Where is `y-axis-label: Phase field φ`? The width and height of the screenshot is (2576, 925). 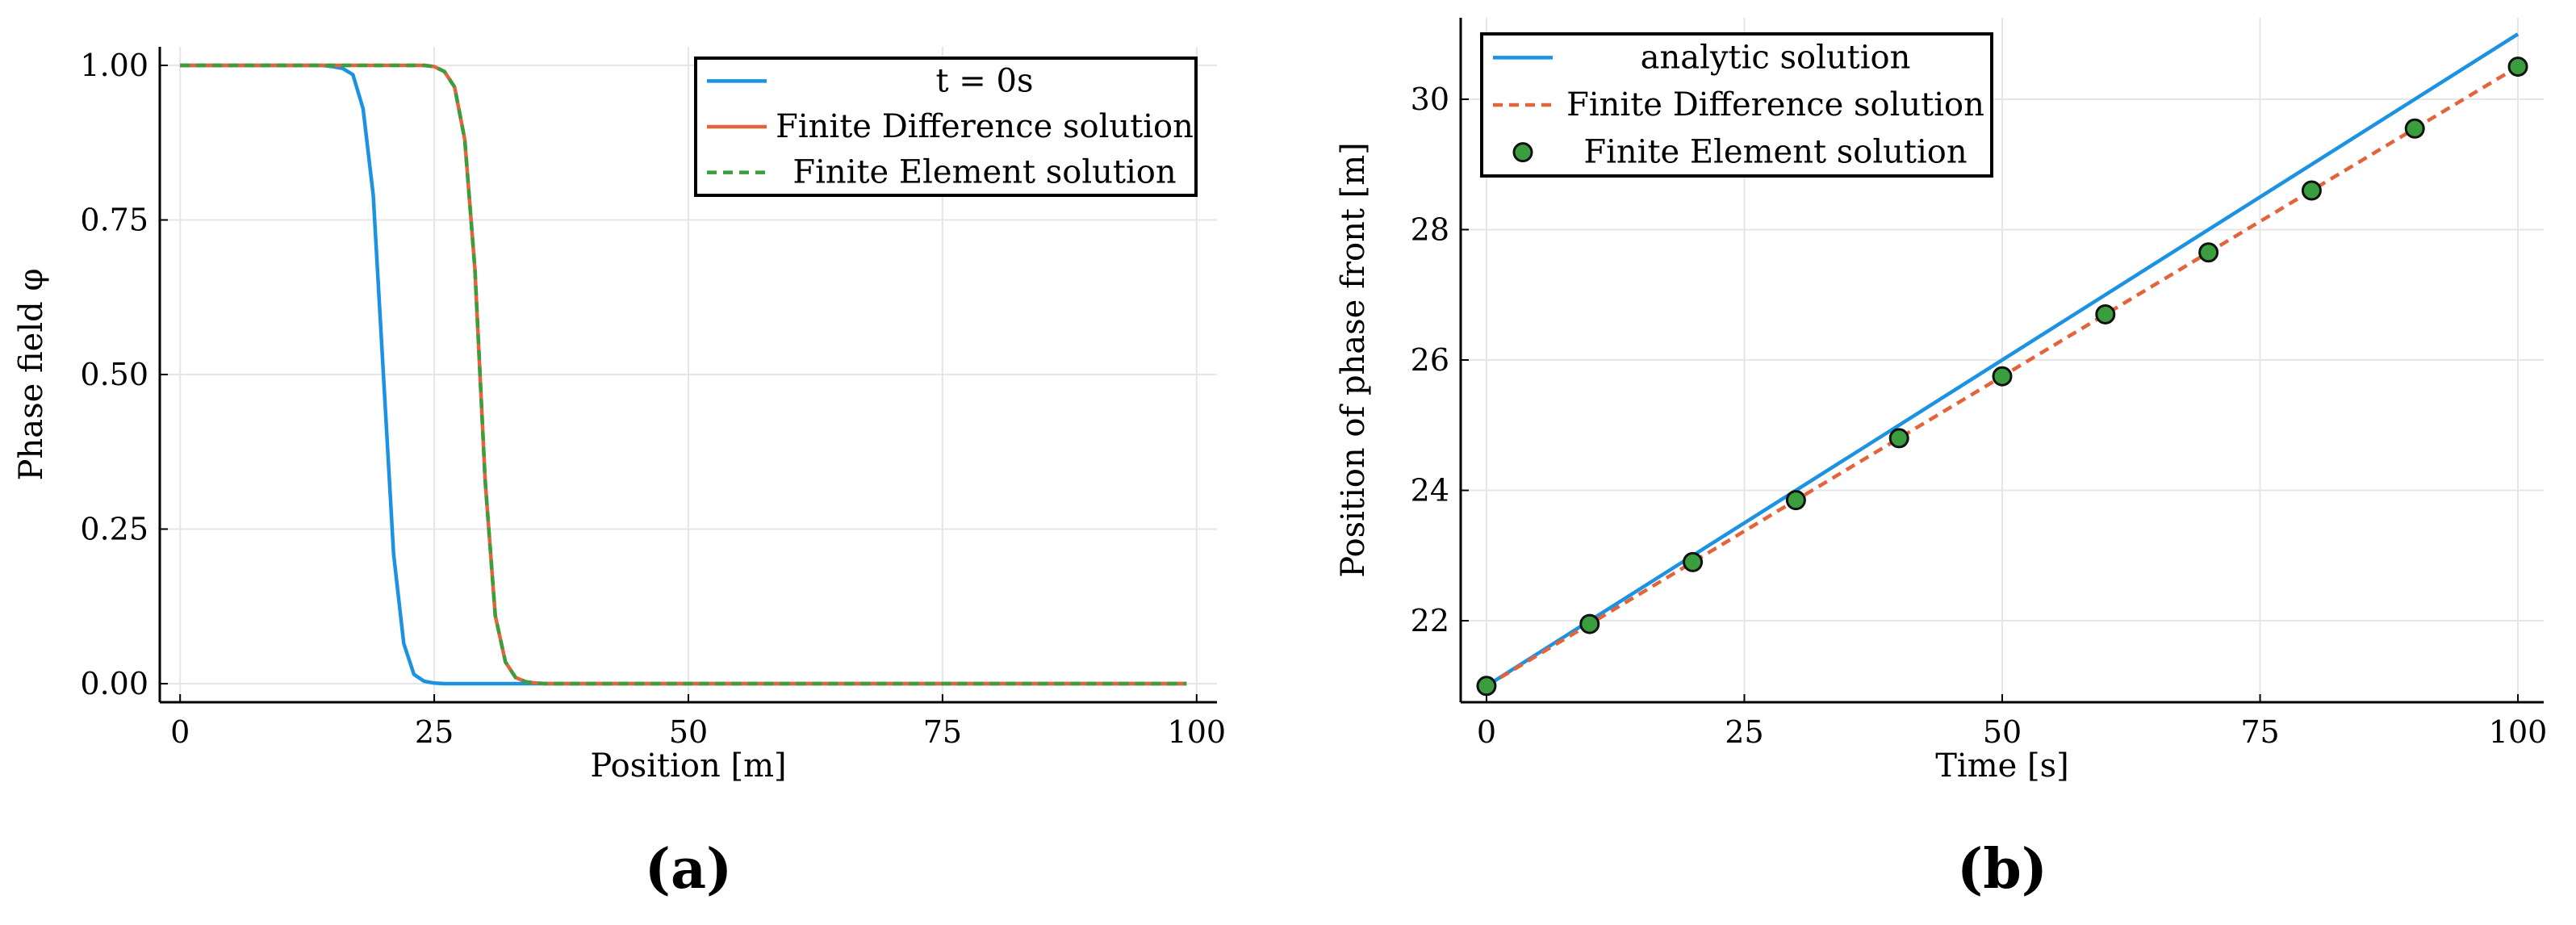
y-axis-label: Phase field φ is located at coordinates (31, 375).